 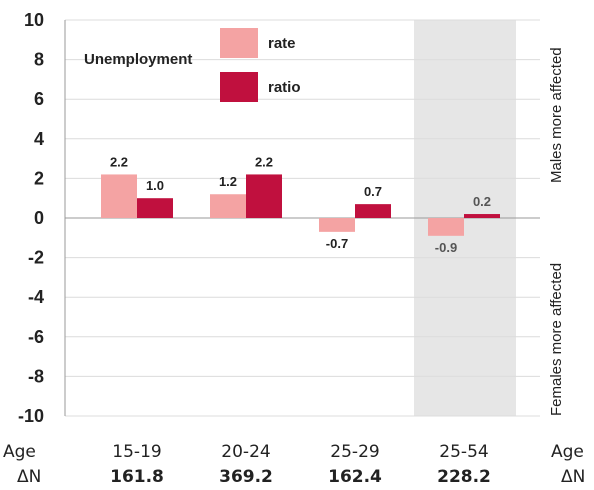 What do you see at coordinates (567, 452) in the screenshot?
I see `age-row-label-right: Age` at bounding box center [567, 452].